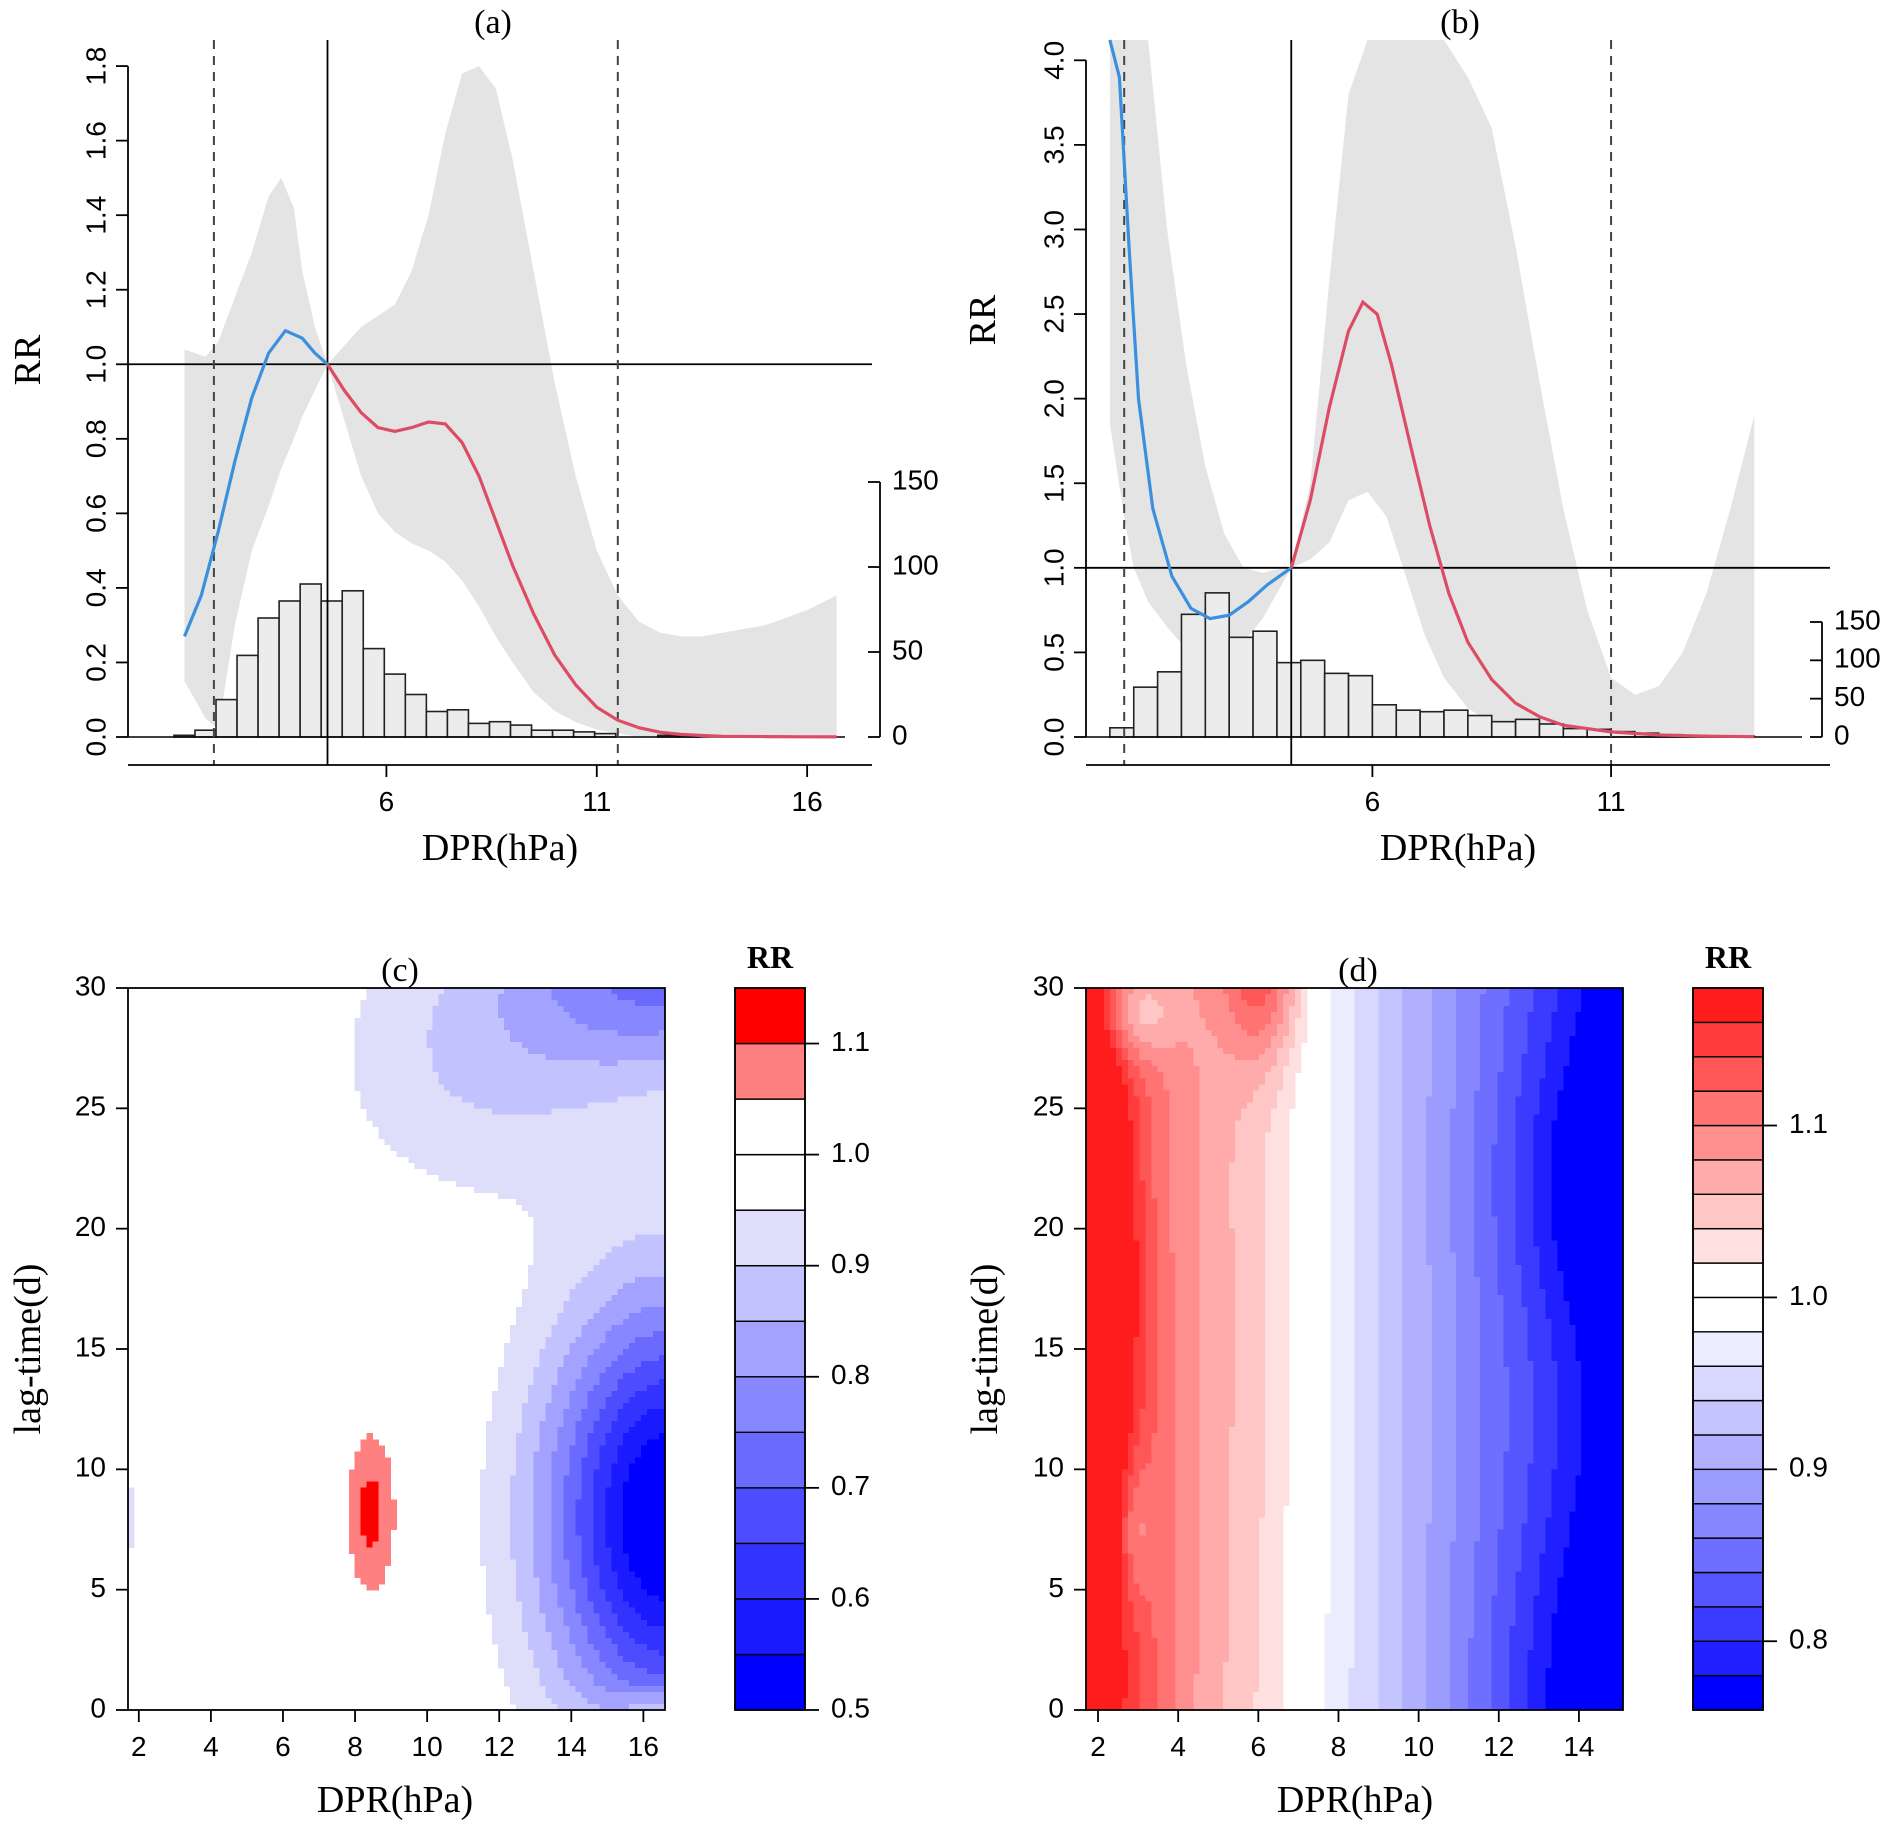 This screenshot has height=1828, width=1902. I want to click on histogram-bar, so click(395, 705).